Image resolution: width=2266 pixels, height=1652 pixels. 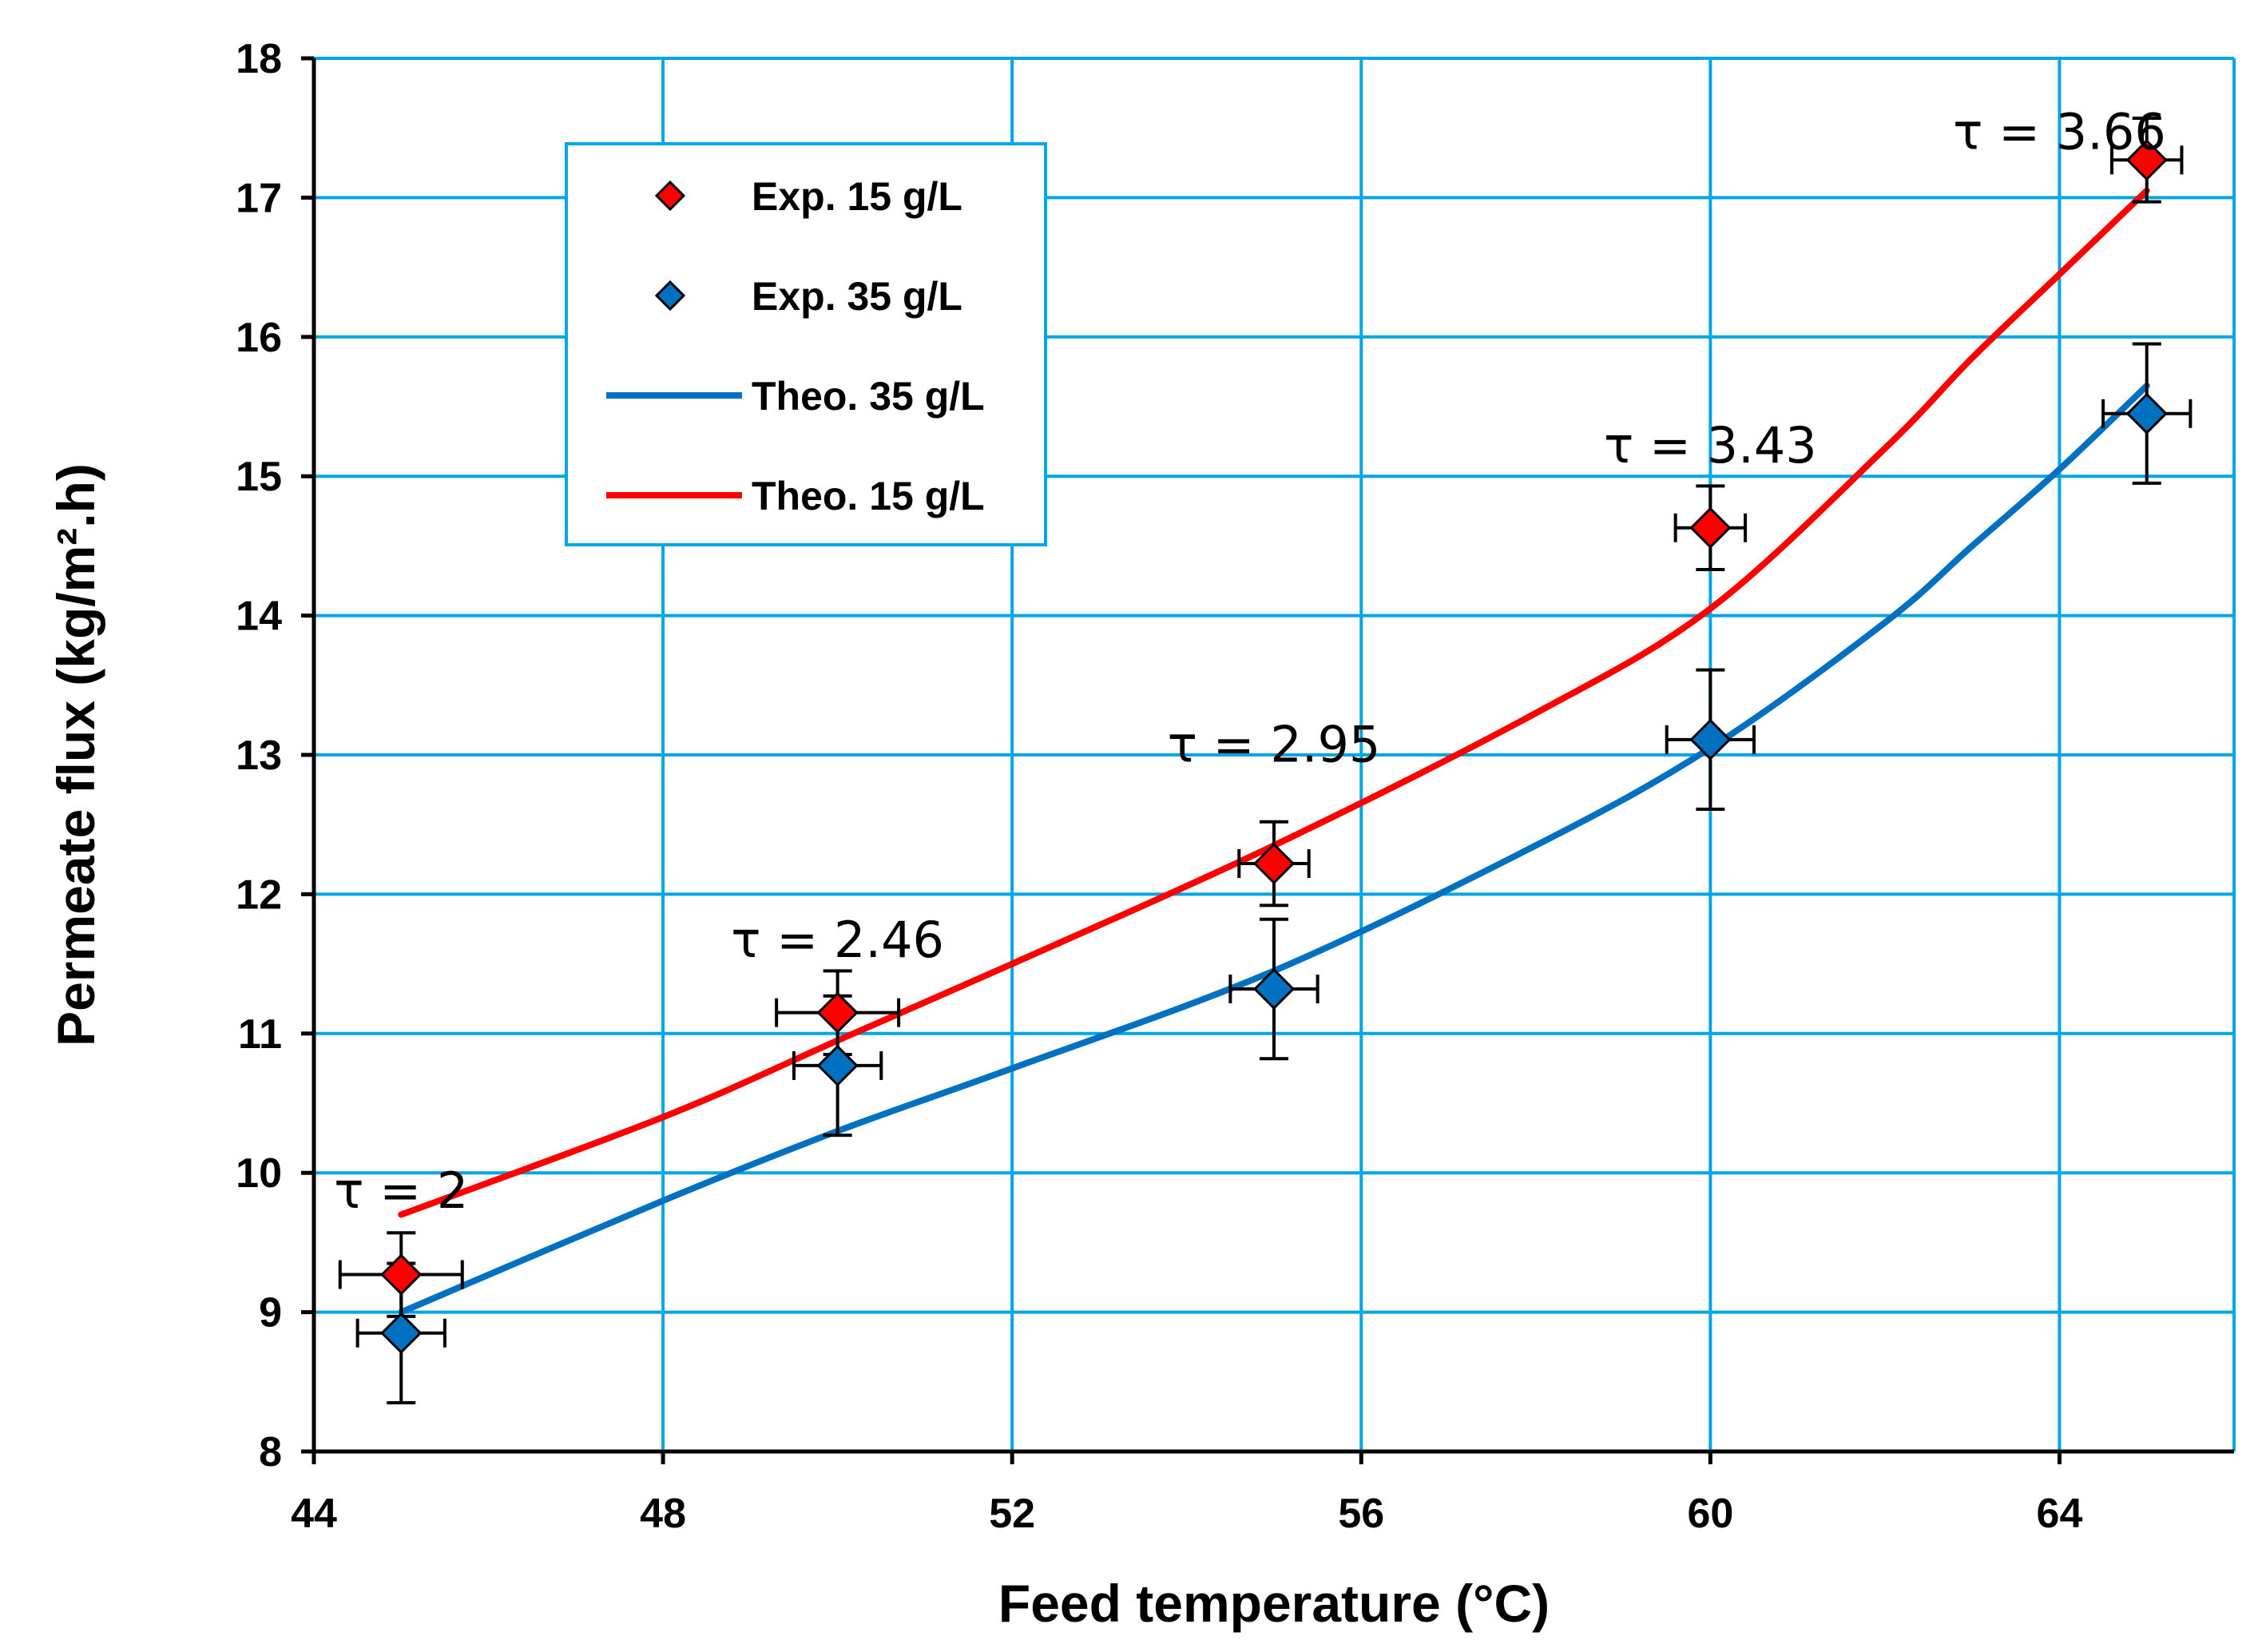 I want to click on legend-box, so click(x=806, y=344).